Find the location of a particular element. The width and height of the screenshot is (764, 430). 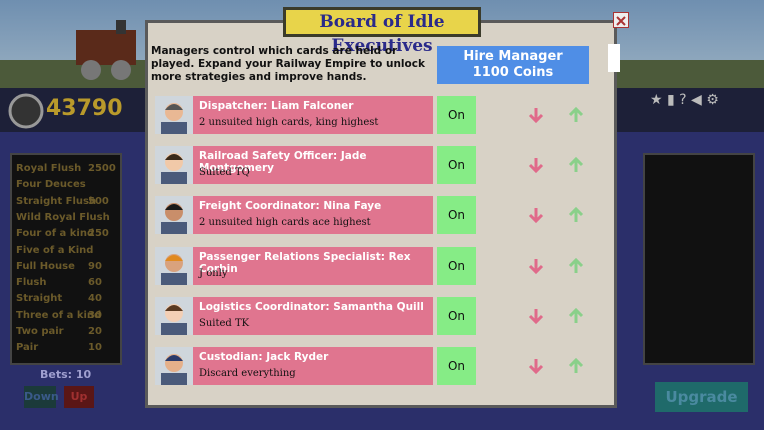

hand-name: Two pair is located at coordinates (40, 331).